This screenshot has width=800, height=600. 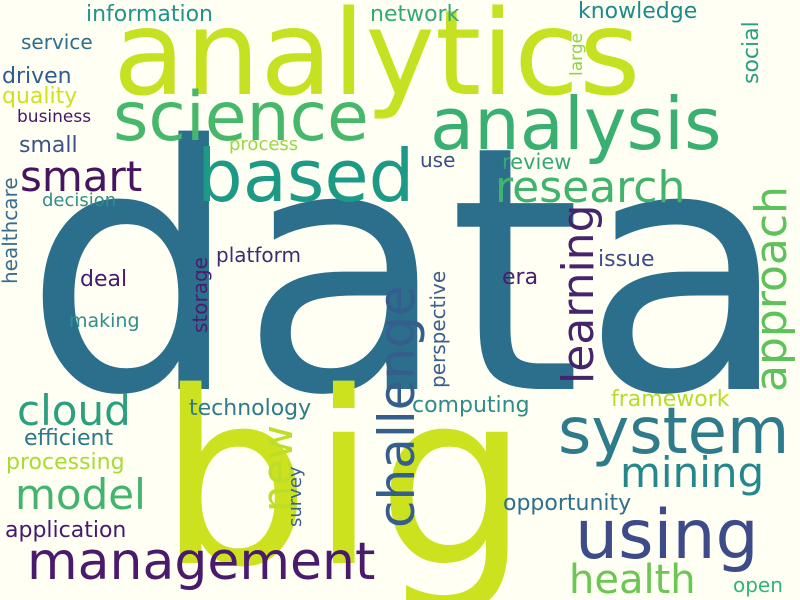 What do you see at coordinates (567, 503) in the screenshot?
I see `word-opportunity: opportunity` at bounding box center [567, 503].